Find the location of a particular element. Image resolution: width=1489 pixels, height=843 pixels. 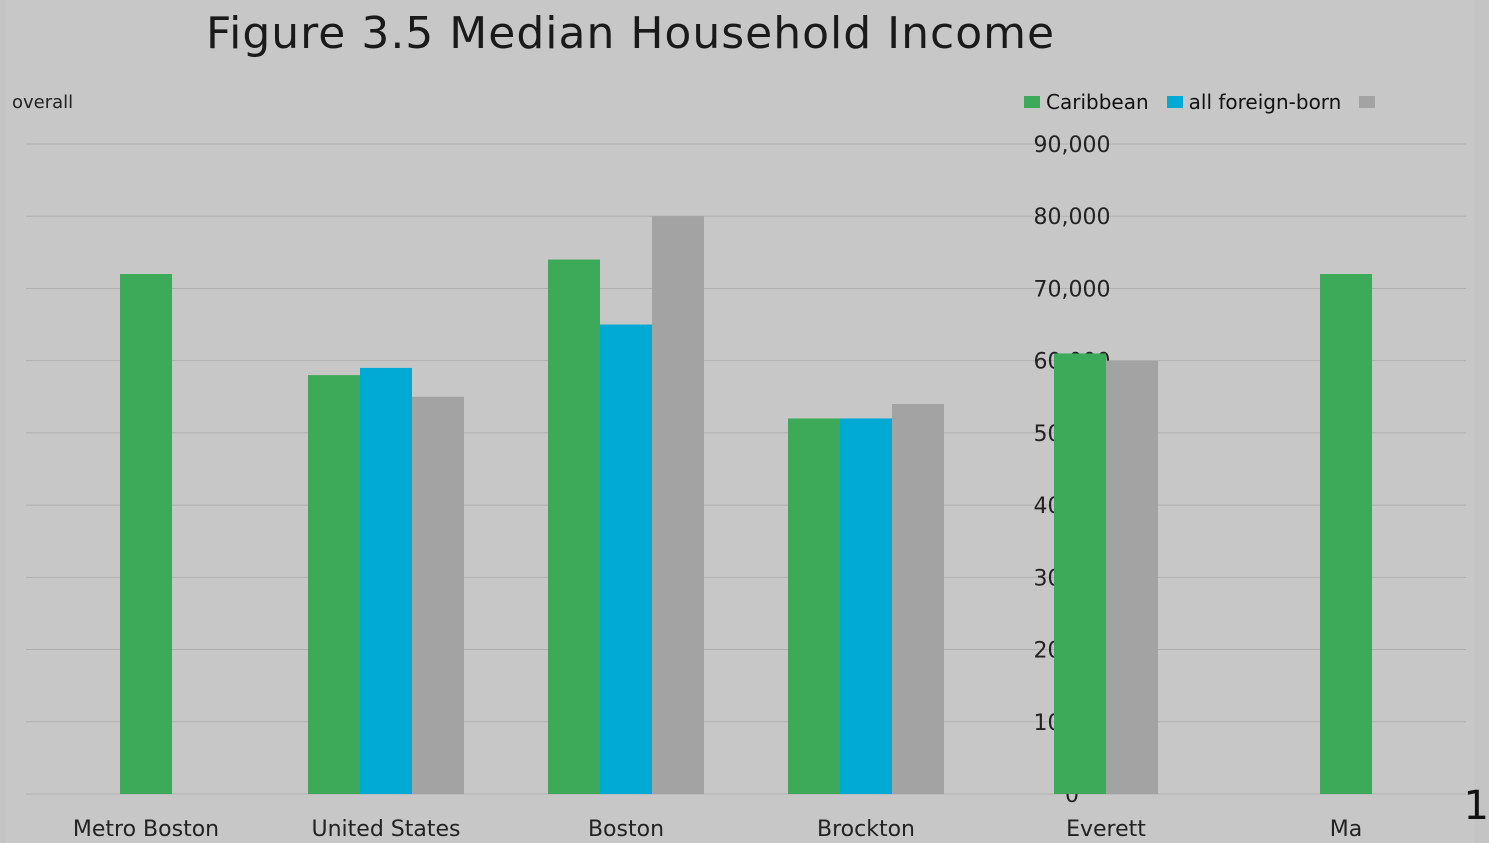

x-tick-label: Everett is located at coordinates (1106, 829).